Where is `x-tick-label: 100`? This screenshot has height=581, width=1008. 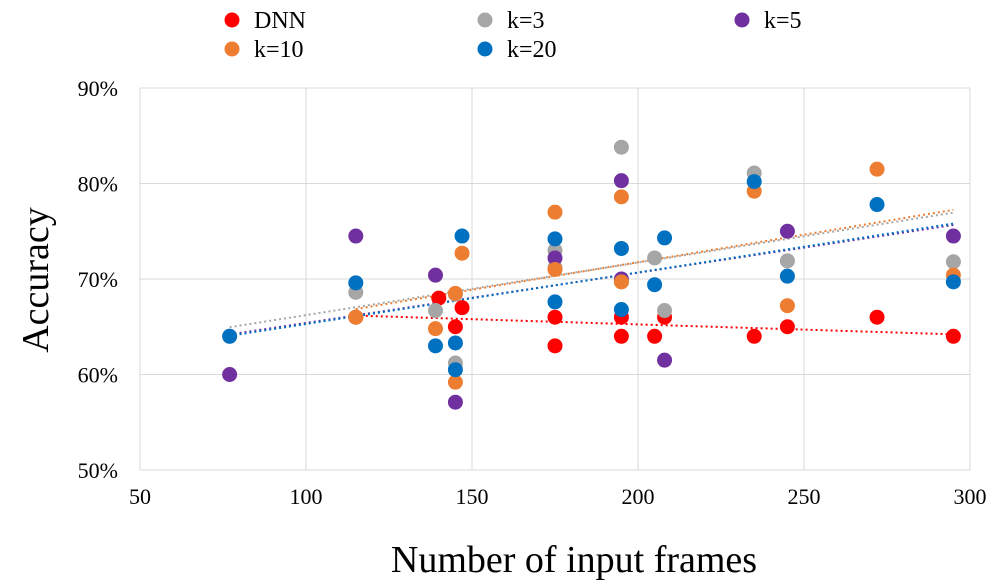 x-tick-label: 100 is located at coordinates (306, 496).